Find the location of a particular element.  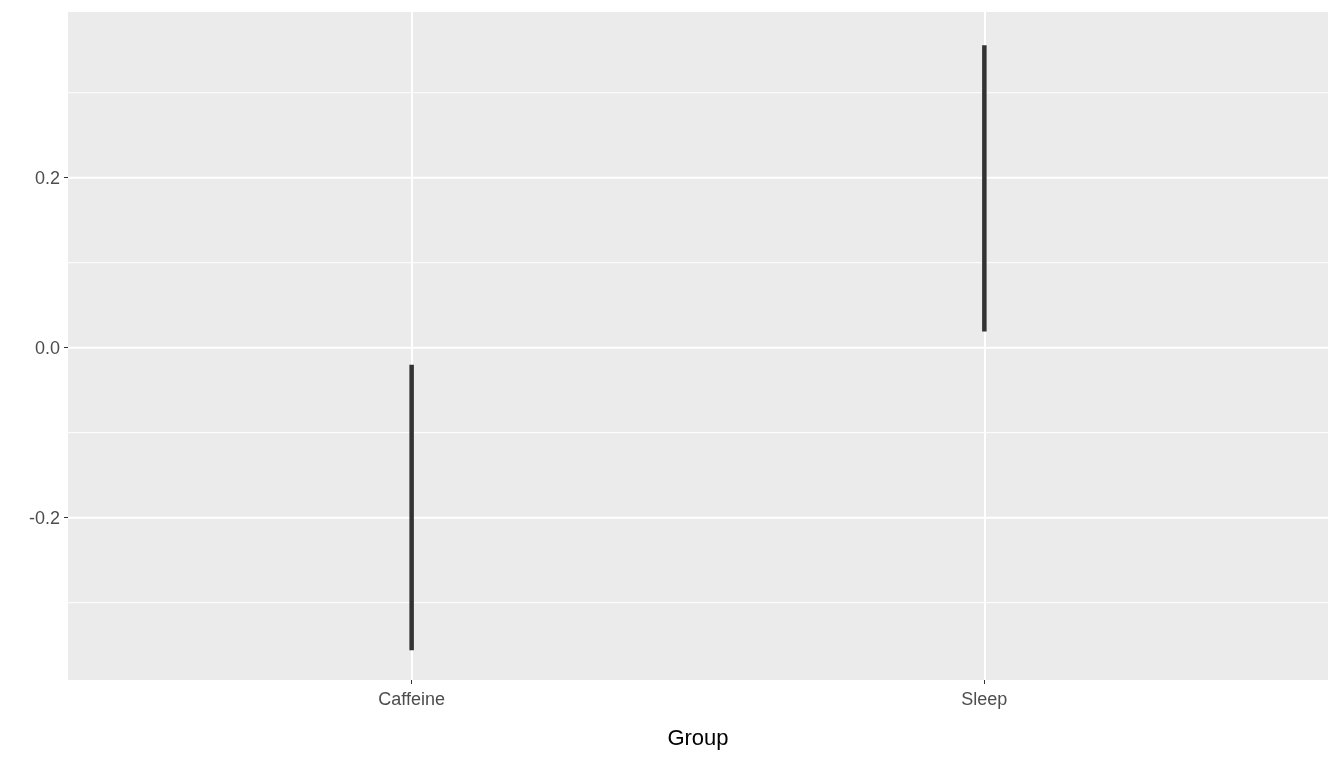

y-tick-label: 0.0 is located at coordinates (47, 347).